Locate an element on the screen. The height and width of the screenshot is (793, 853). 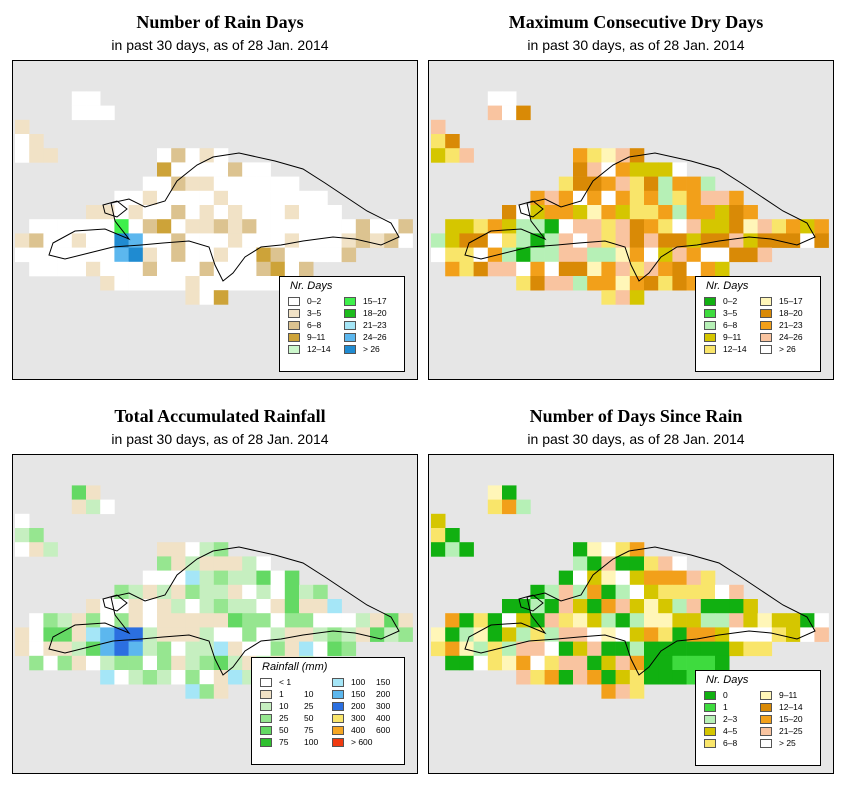
map-days-since-rain is located at coordinates (630, 592).